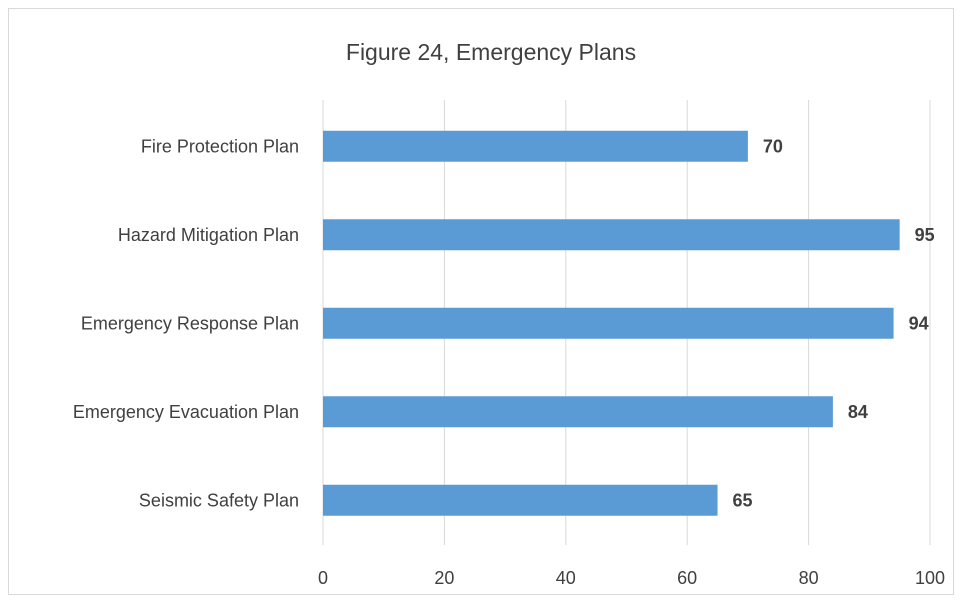 The width and height of the screenshot is (962, 603). I want to click on x-axis-tick-labels: 0 20 40 60 80 100, so click(631, 578).